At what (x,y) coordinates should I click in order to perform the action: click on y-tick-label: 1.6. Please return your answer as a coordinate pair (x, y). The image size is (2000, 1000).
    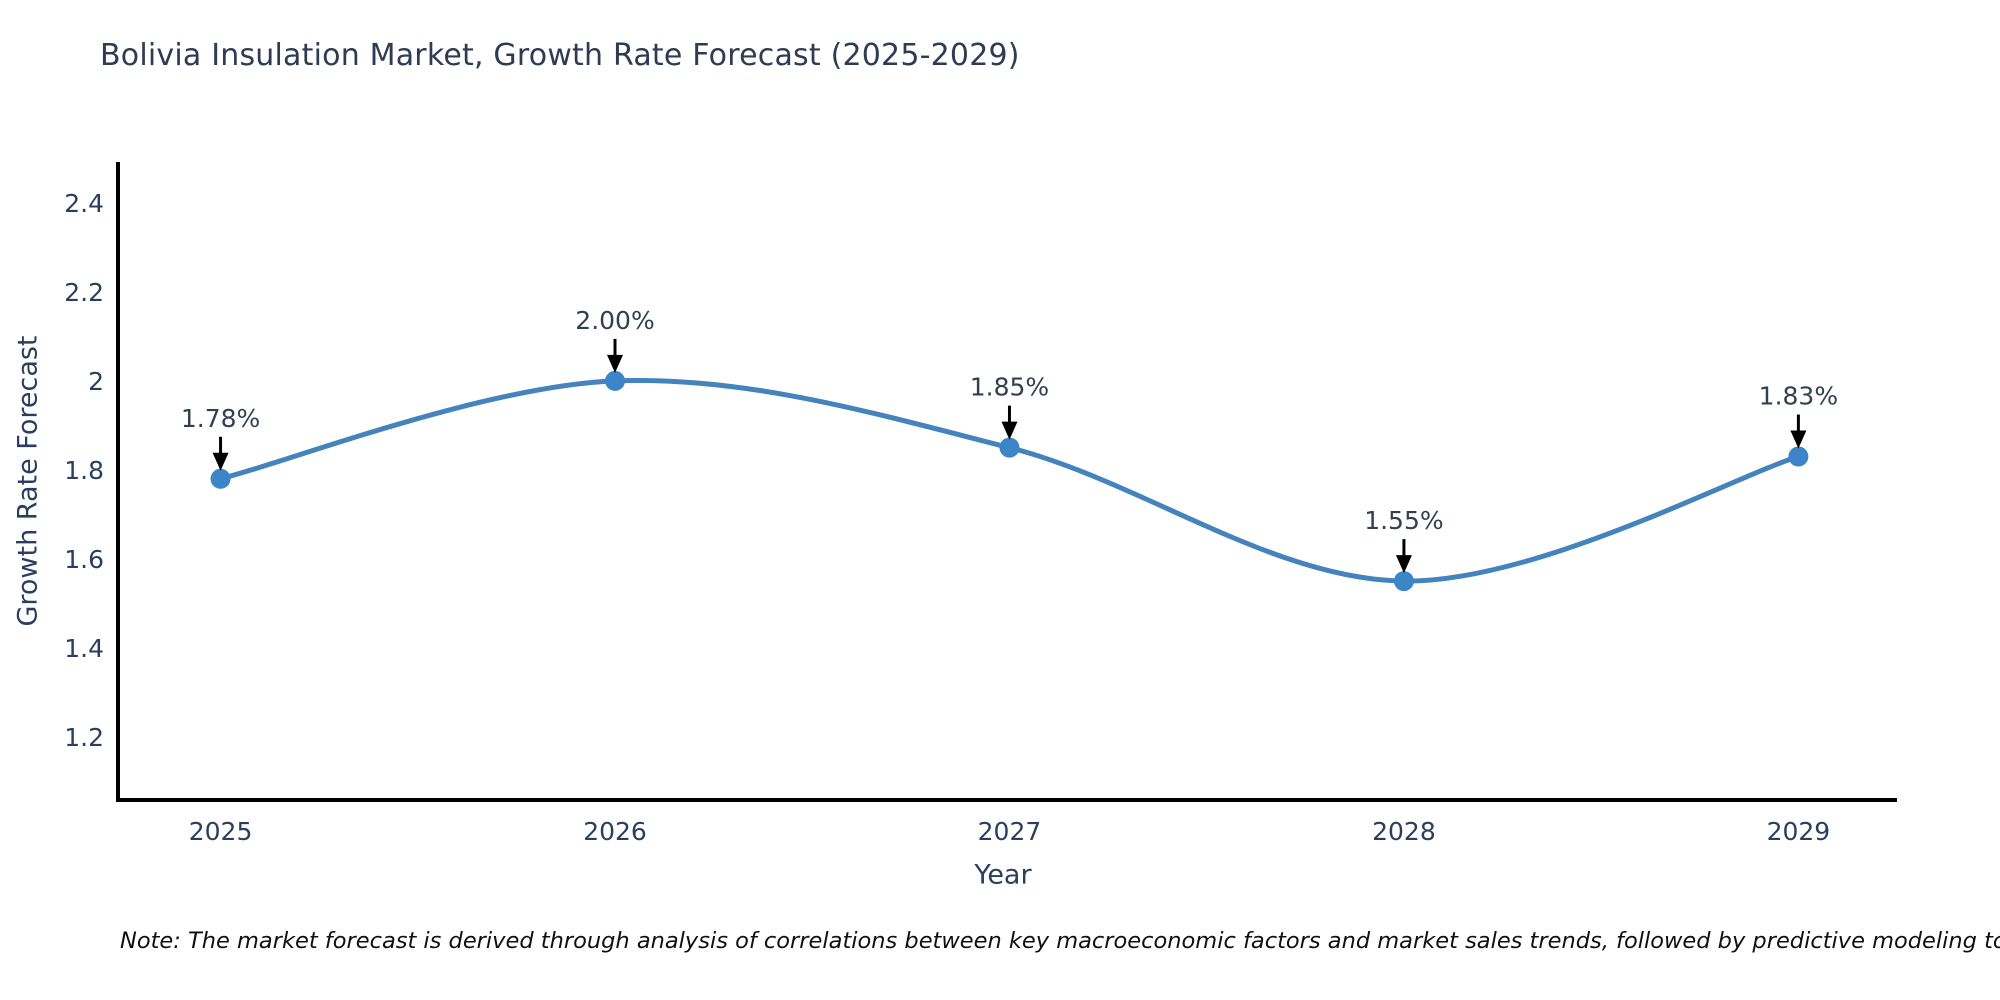
    Looking at the image, I should click on (84, 559).